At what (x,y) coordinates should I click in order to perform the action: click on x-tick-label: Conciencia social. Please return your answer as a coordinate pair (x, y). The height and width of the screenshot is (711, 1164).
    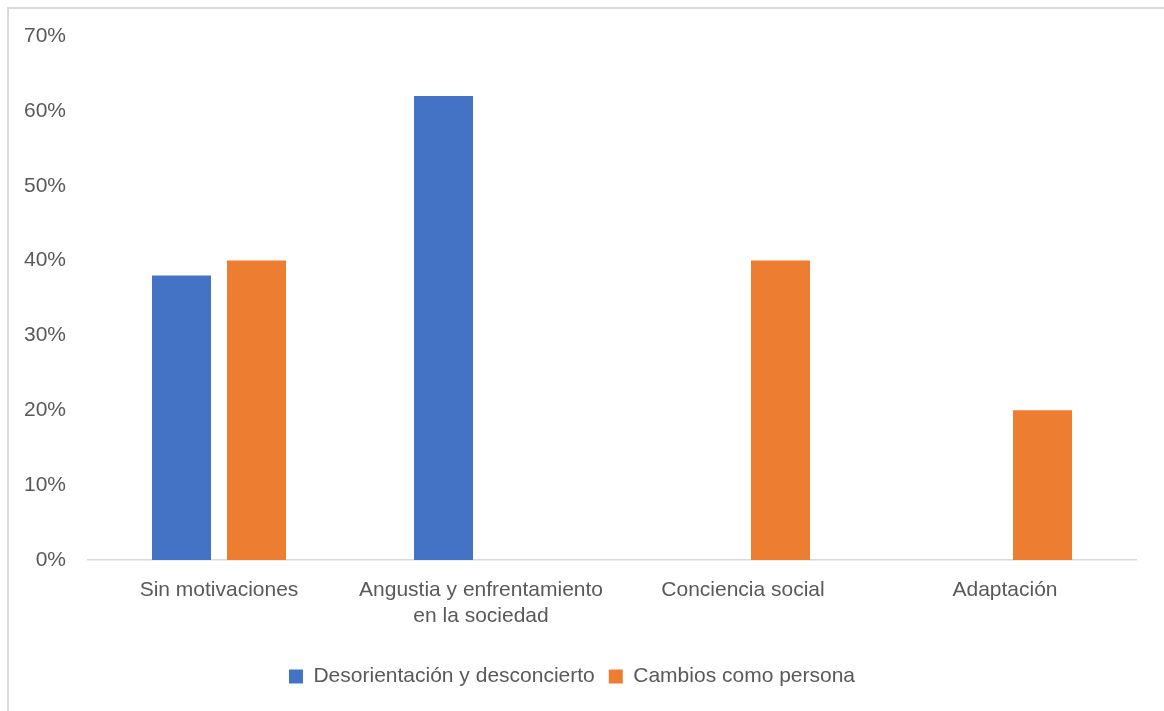
    Looking at the image, I should click on (743, 589).